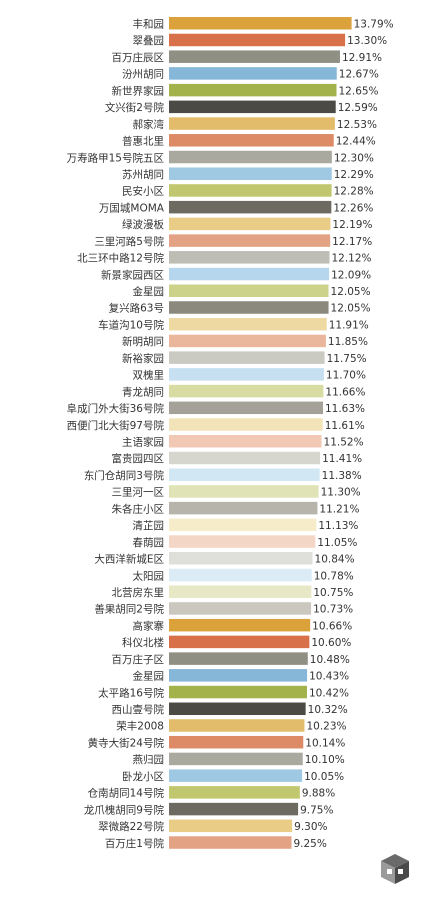  Describe the element at coordinates (143, 391) in the screenshot. I see `category-label: 青龙胡同` at that location.